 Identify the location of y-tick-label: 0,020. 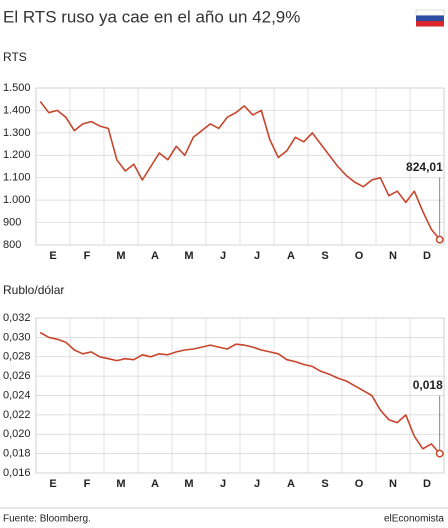
(17, 434).